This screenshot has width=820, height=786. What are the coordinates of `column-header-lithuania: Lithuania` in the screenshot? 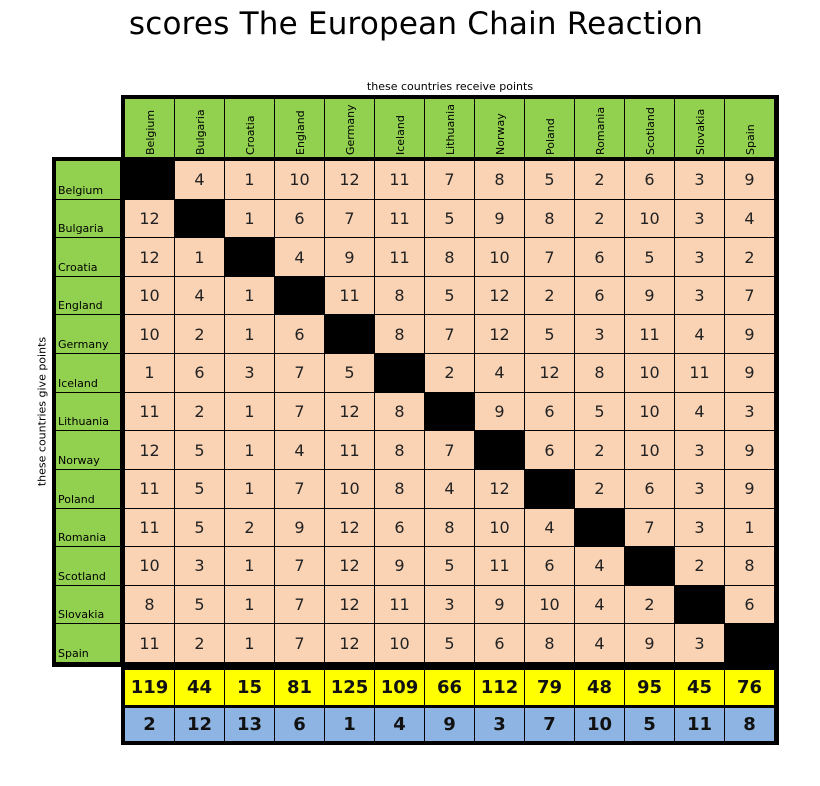 It's located at (449, 128).